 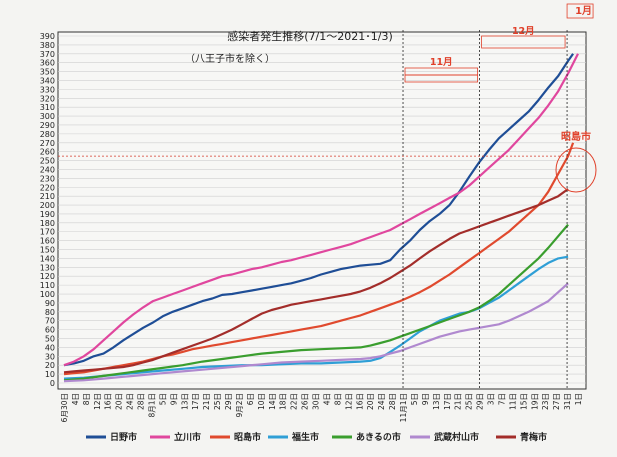 What do you see at coordinates (583, 11) in the screenshot?
I see `annotation-jan: 1月` at bounding box center [583, 11].